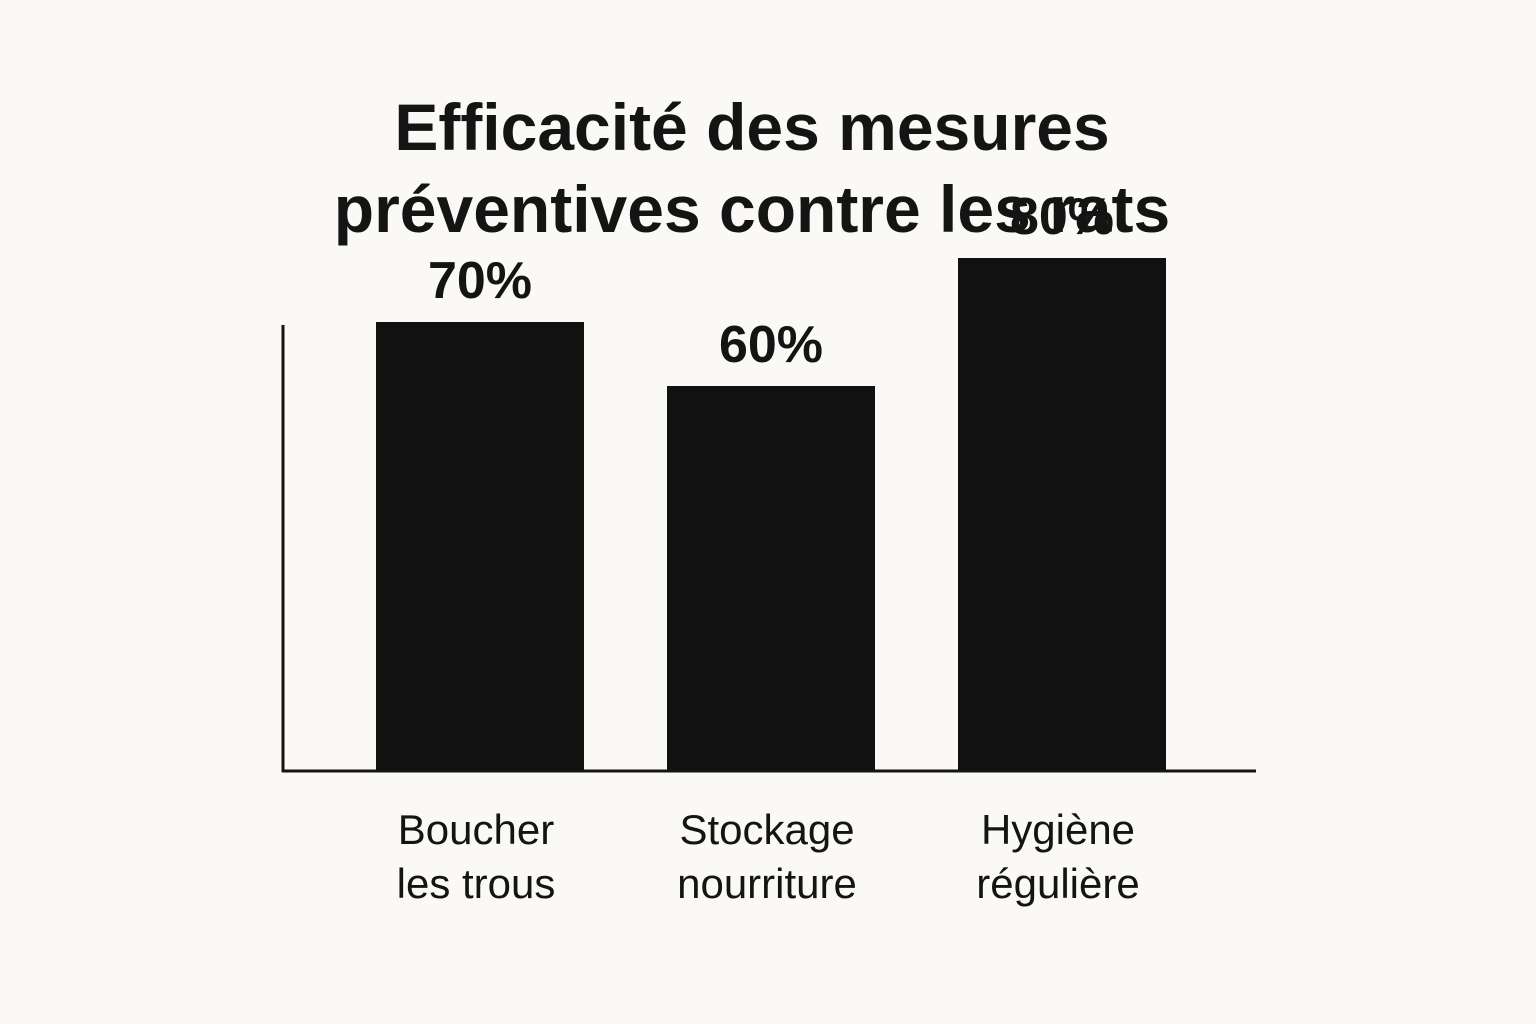  I want to click on chart-title-line-2: préventives contre les rats, so click(752, 209).